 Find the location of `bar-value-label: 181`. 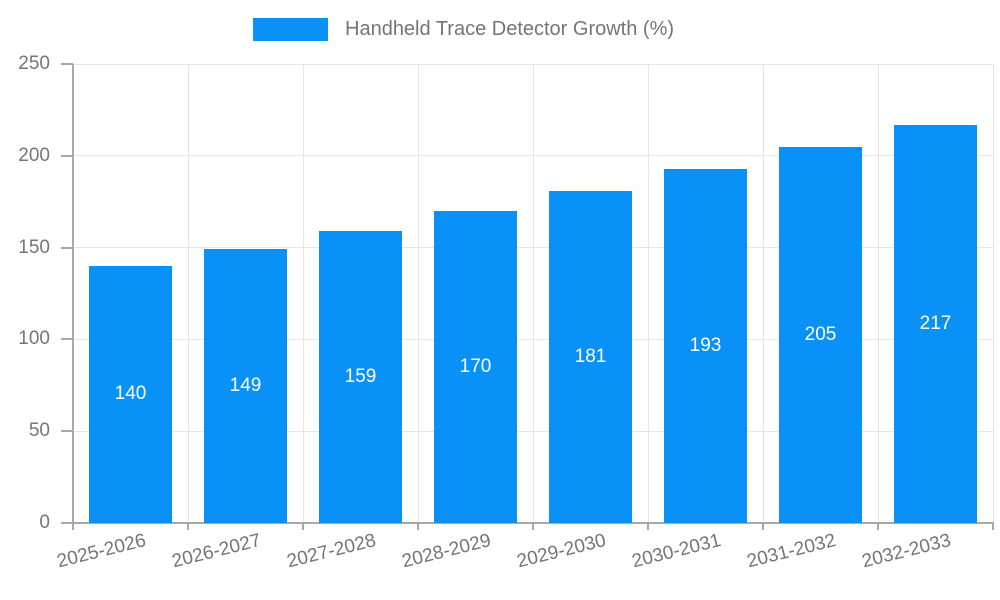

bar-value-label: 181 is located at coordinates (590, 356).